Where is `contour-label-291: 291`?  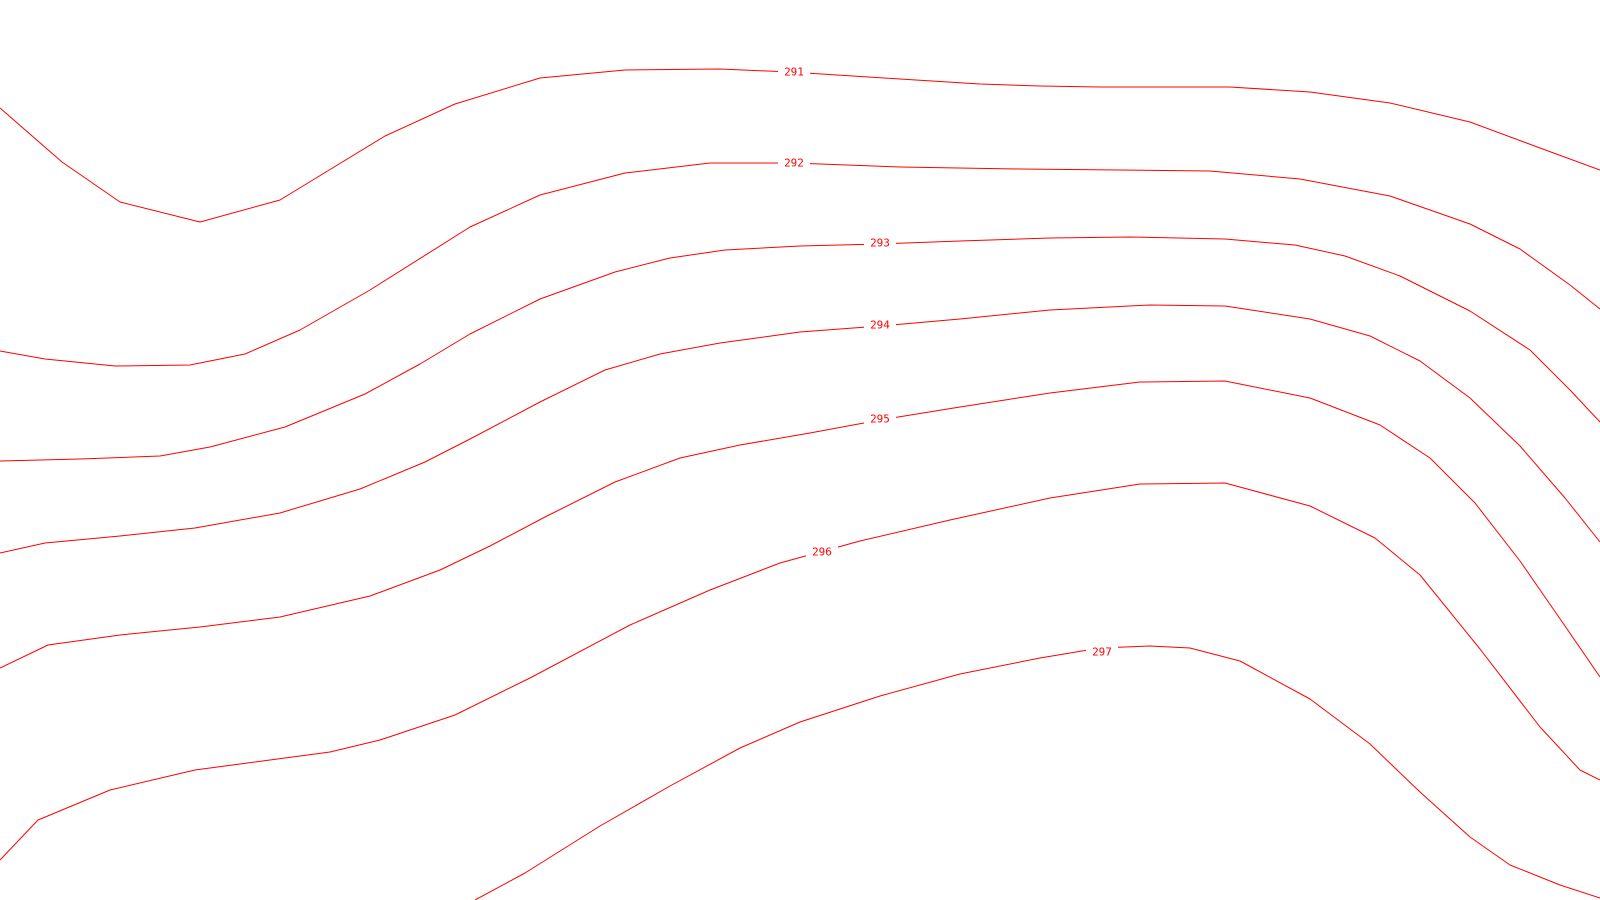
contour-label-291: 291 is located at coordinates (794, 72).